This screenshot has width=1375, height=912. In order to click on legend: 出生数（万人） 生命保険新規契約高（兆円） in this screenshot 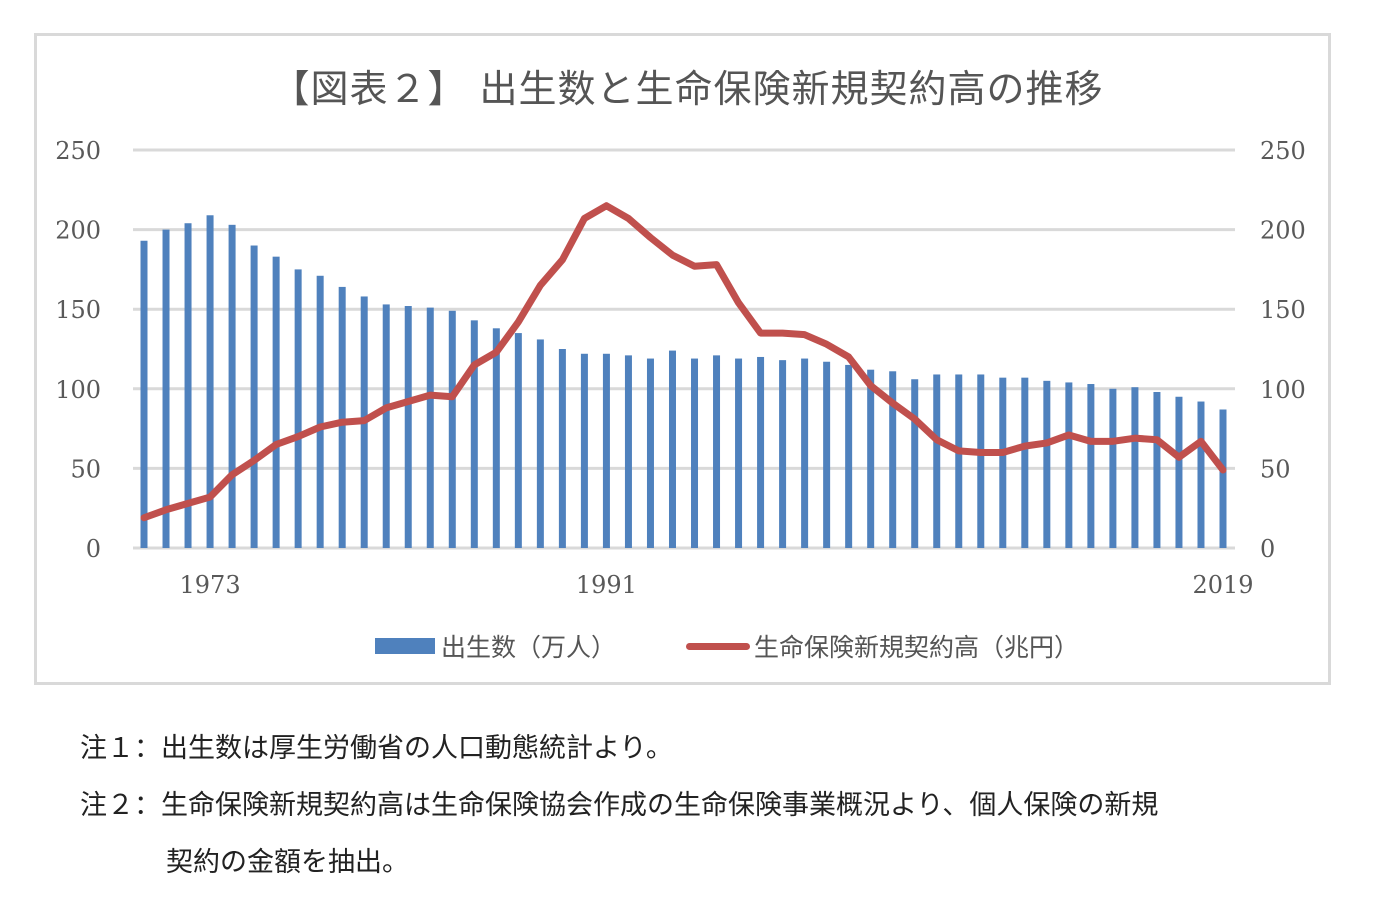, I will do `click(727, 646)`.